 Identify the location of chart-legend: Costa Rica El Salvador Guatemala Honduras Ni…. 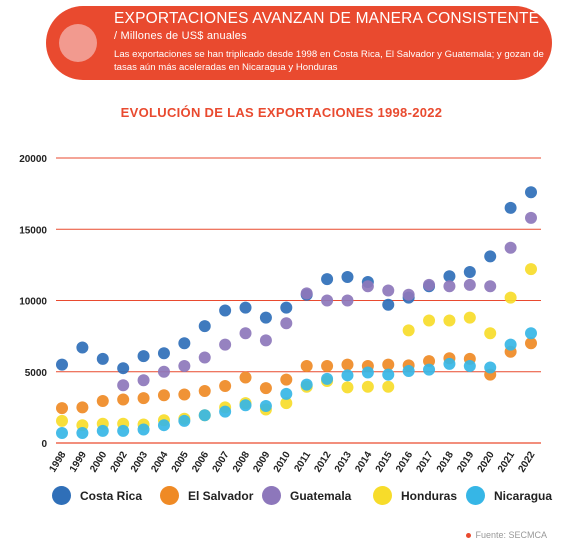
(281, 496).